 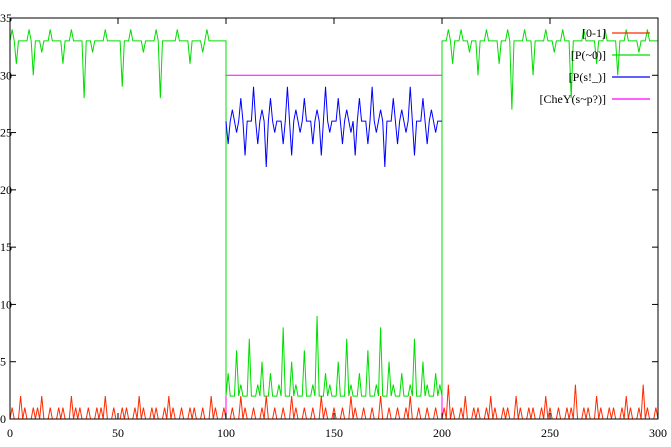 What do you see at coordinates (6, 304) in the screenshot?
I see `y-tick-label: 10` at bounding box center [6, 304].